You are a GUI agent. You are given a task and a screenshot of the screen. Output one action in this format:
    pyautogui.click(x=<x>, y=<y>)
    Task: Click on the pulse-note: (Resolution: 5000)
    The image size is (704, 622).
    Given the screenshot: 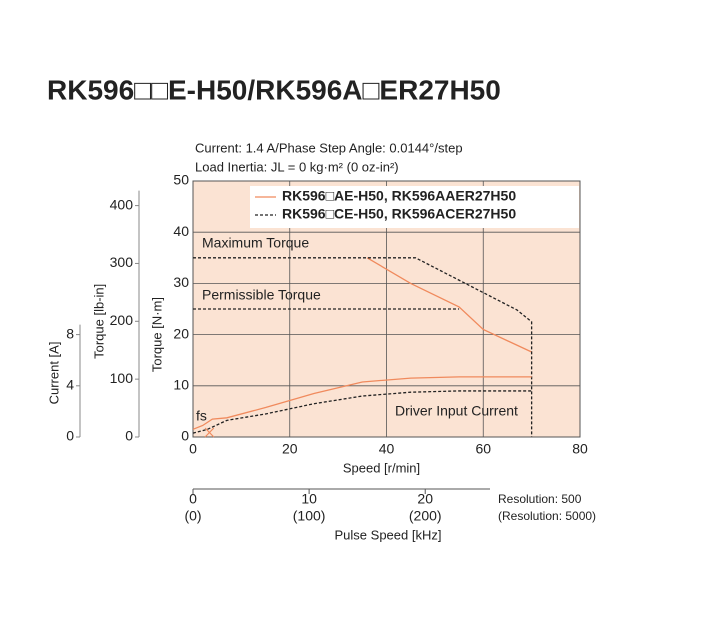 What is the action you would take?
    pyautogui.click(x=547, y=516)
    